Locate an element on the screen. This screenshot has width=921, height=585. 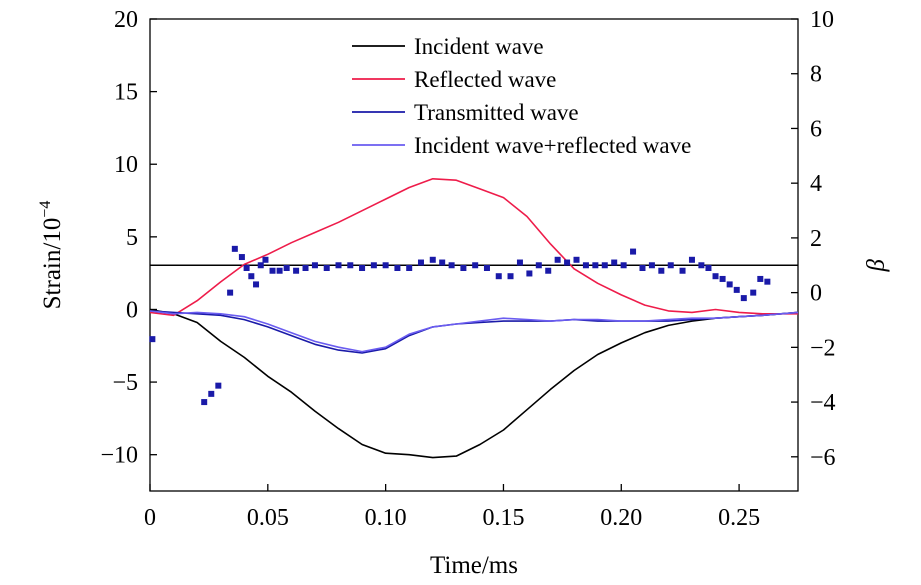
legend-label: Transmitted wave is located at coordinates (496, 112).